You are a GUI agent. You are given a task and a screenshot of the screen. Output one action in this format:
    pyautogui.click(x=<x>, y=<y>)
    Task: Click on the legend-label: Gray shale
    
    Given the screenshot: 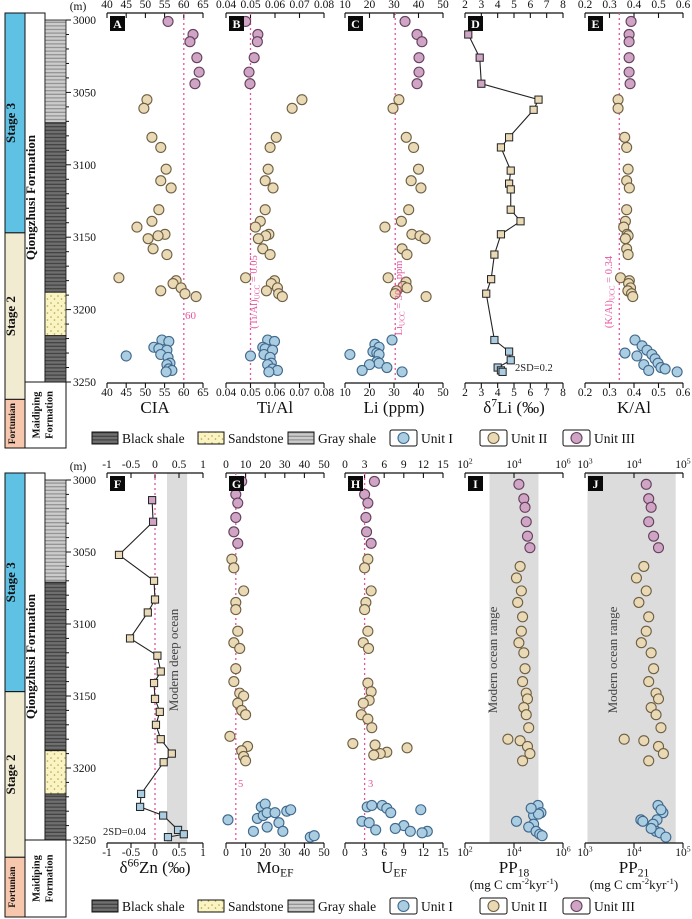 What is the action you would take?
    pyautogui.click(x=347, y=438)
    